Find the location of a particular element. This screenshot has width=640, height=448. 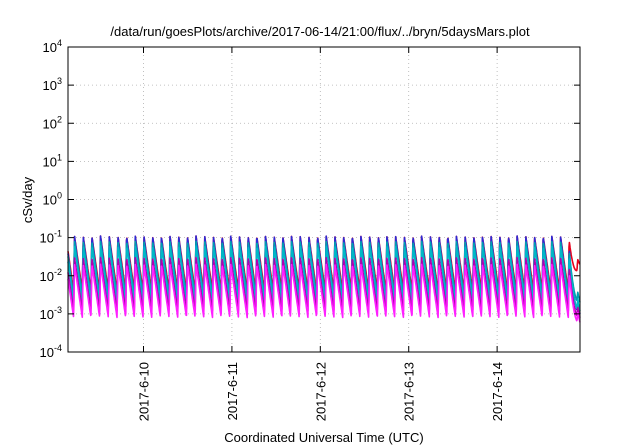

y-axis-label: cSv/day is located at coordinates (27, 199).